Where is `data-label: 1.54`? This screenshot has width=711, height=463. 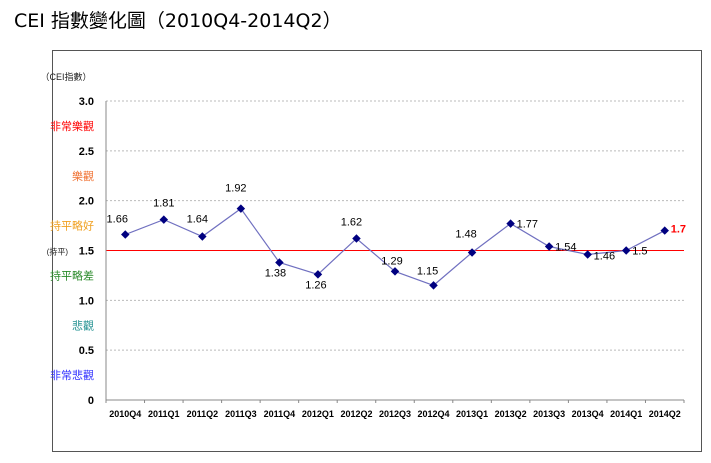 data-label: 1.54 is located at coordinates (565, 248).